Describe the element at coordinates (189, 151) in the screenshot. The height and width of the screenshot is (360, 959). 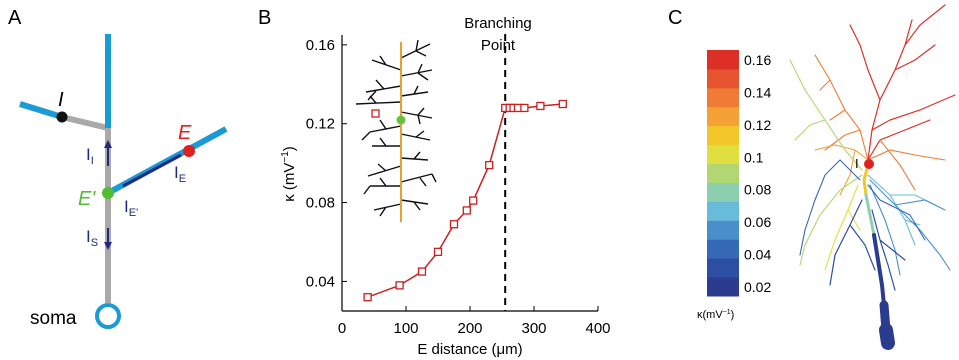
I see `excitatory-site` at that location.